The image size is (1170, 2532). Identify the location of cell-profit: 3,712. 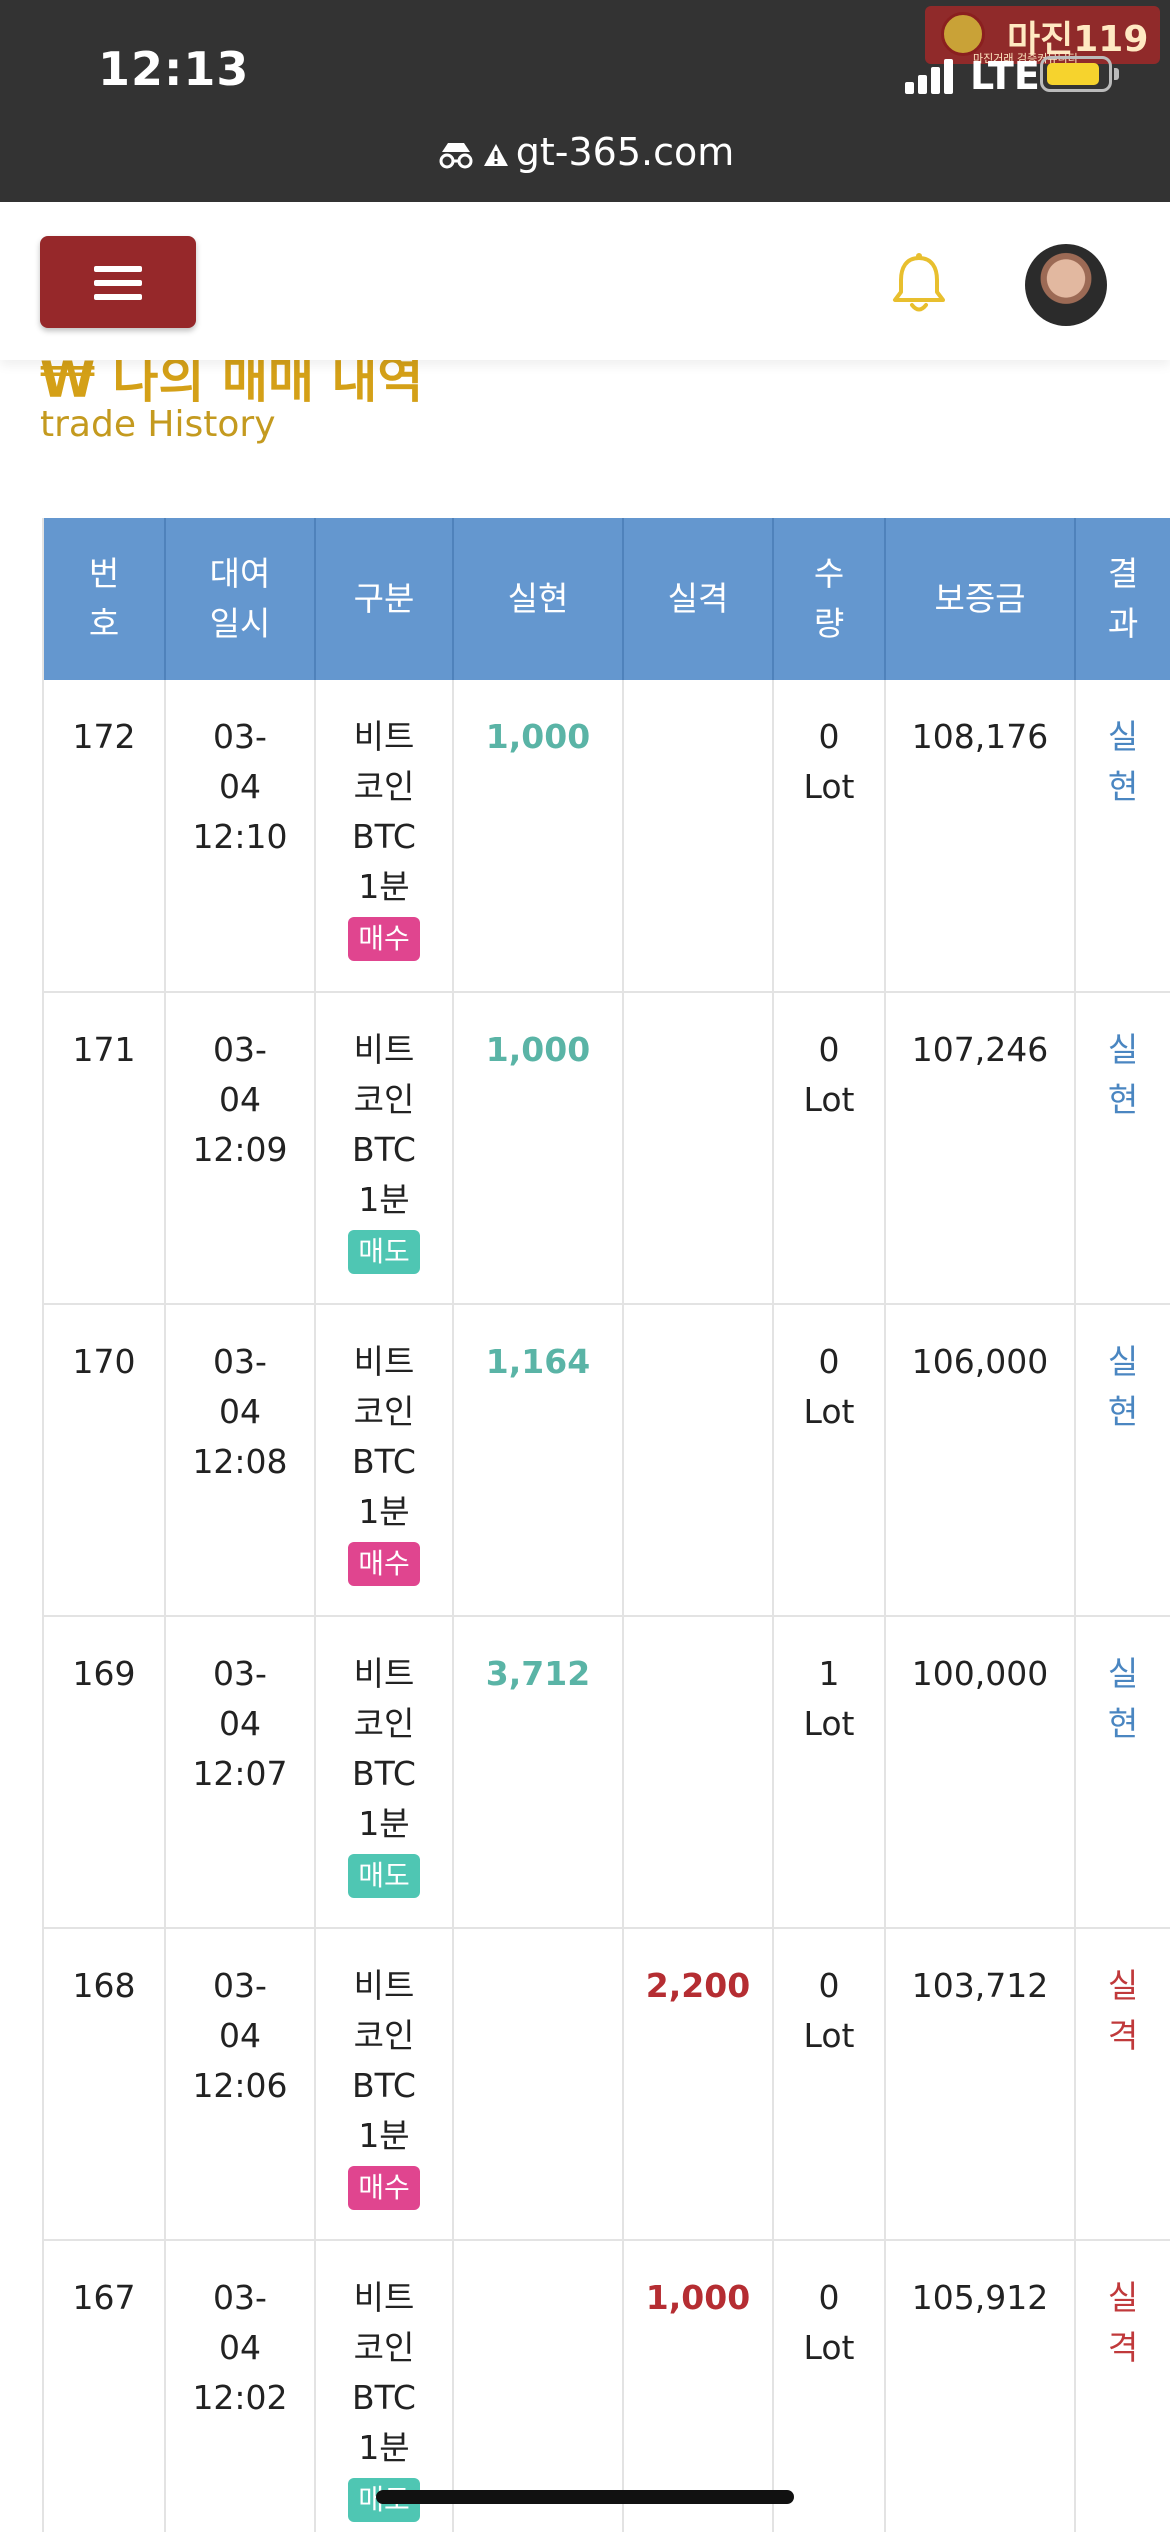
(538, 1772).